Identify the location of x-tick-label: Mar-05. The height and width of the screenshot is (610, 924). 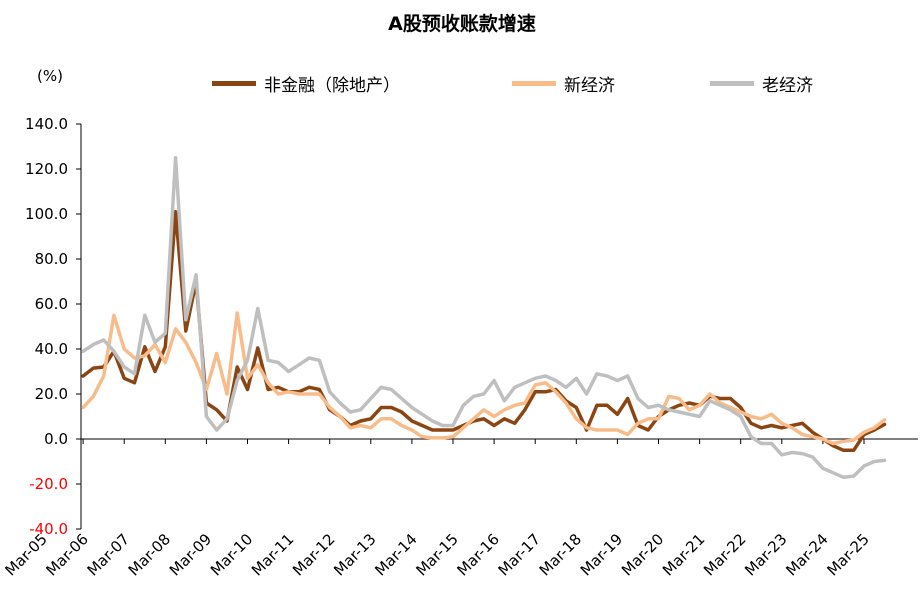
(25, 554).